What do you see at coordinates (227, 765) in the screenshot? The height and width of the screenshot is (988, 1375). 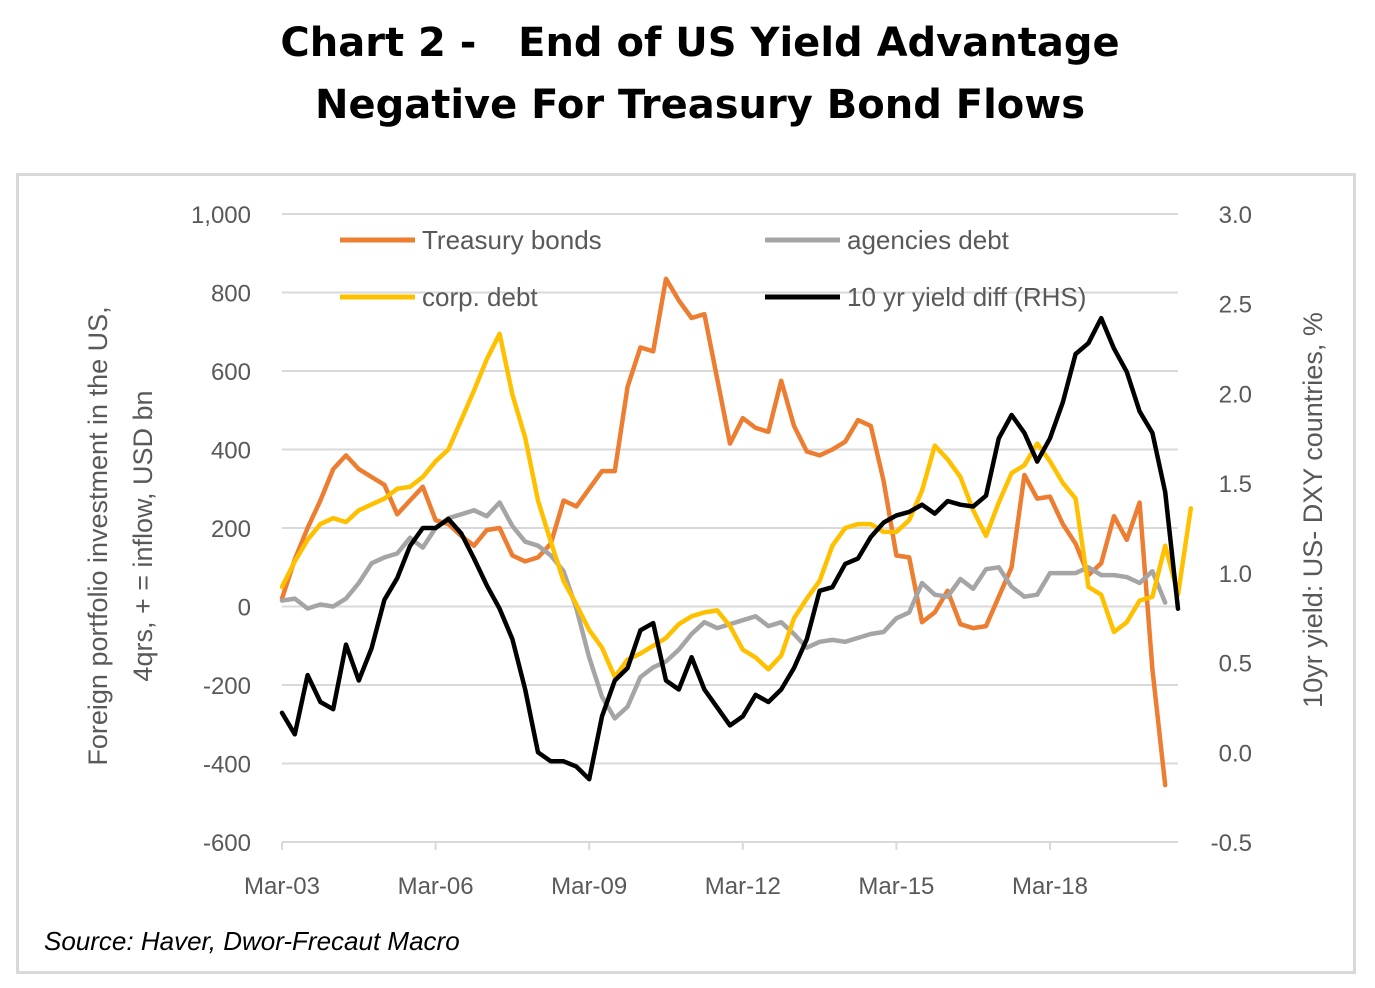 I see `y-tick-label: -400` at bounding box center [227, 765].